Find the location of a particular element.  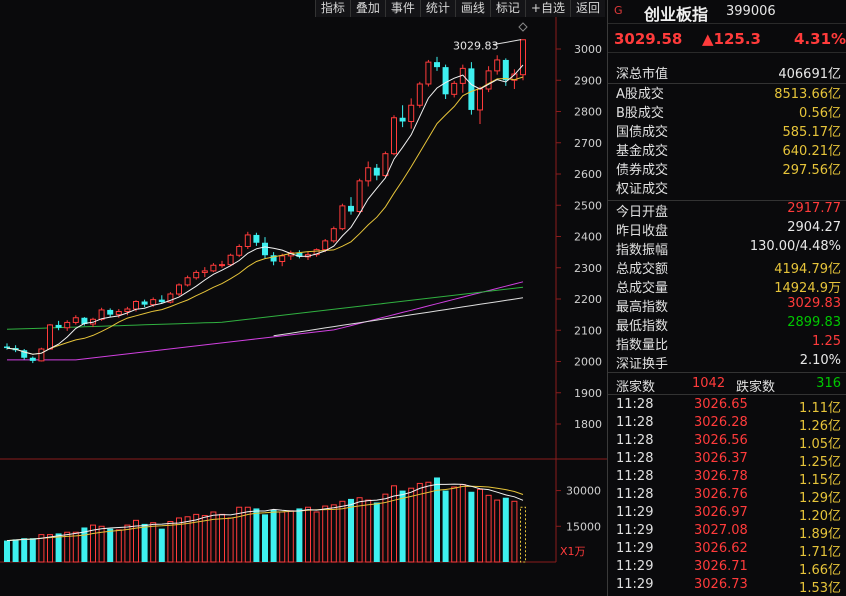

tick-row: 11:28 3026.56 1.05亿 is located at coordinates (727, 442).